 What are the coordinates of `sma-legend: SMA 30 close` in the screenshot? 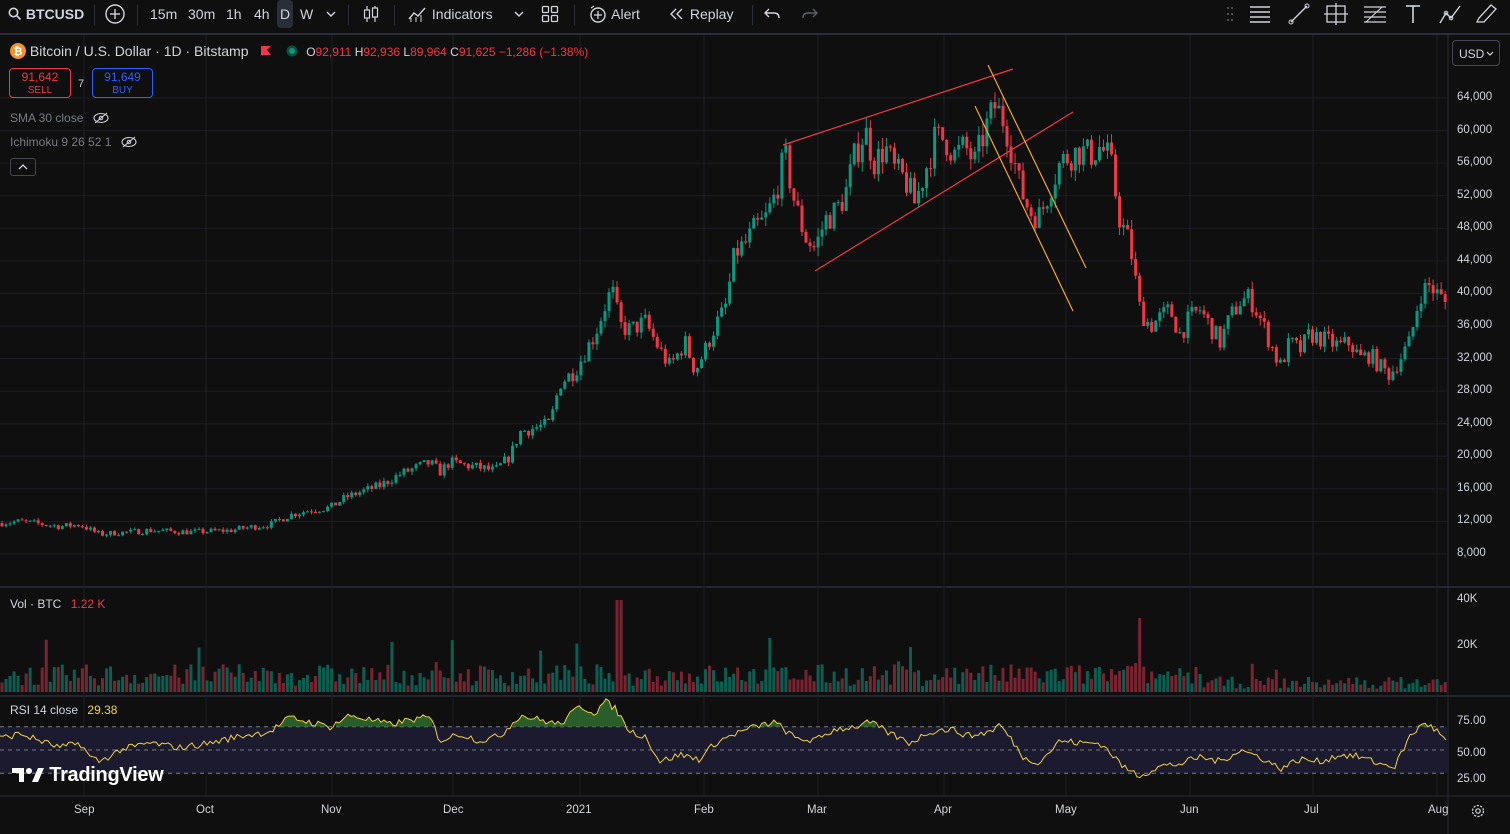 It's located at (59, 118).